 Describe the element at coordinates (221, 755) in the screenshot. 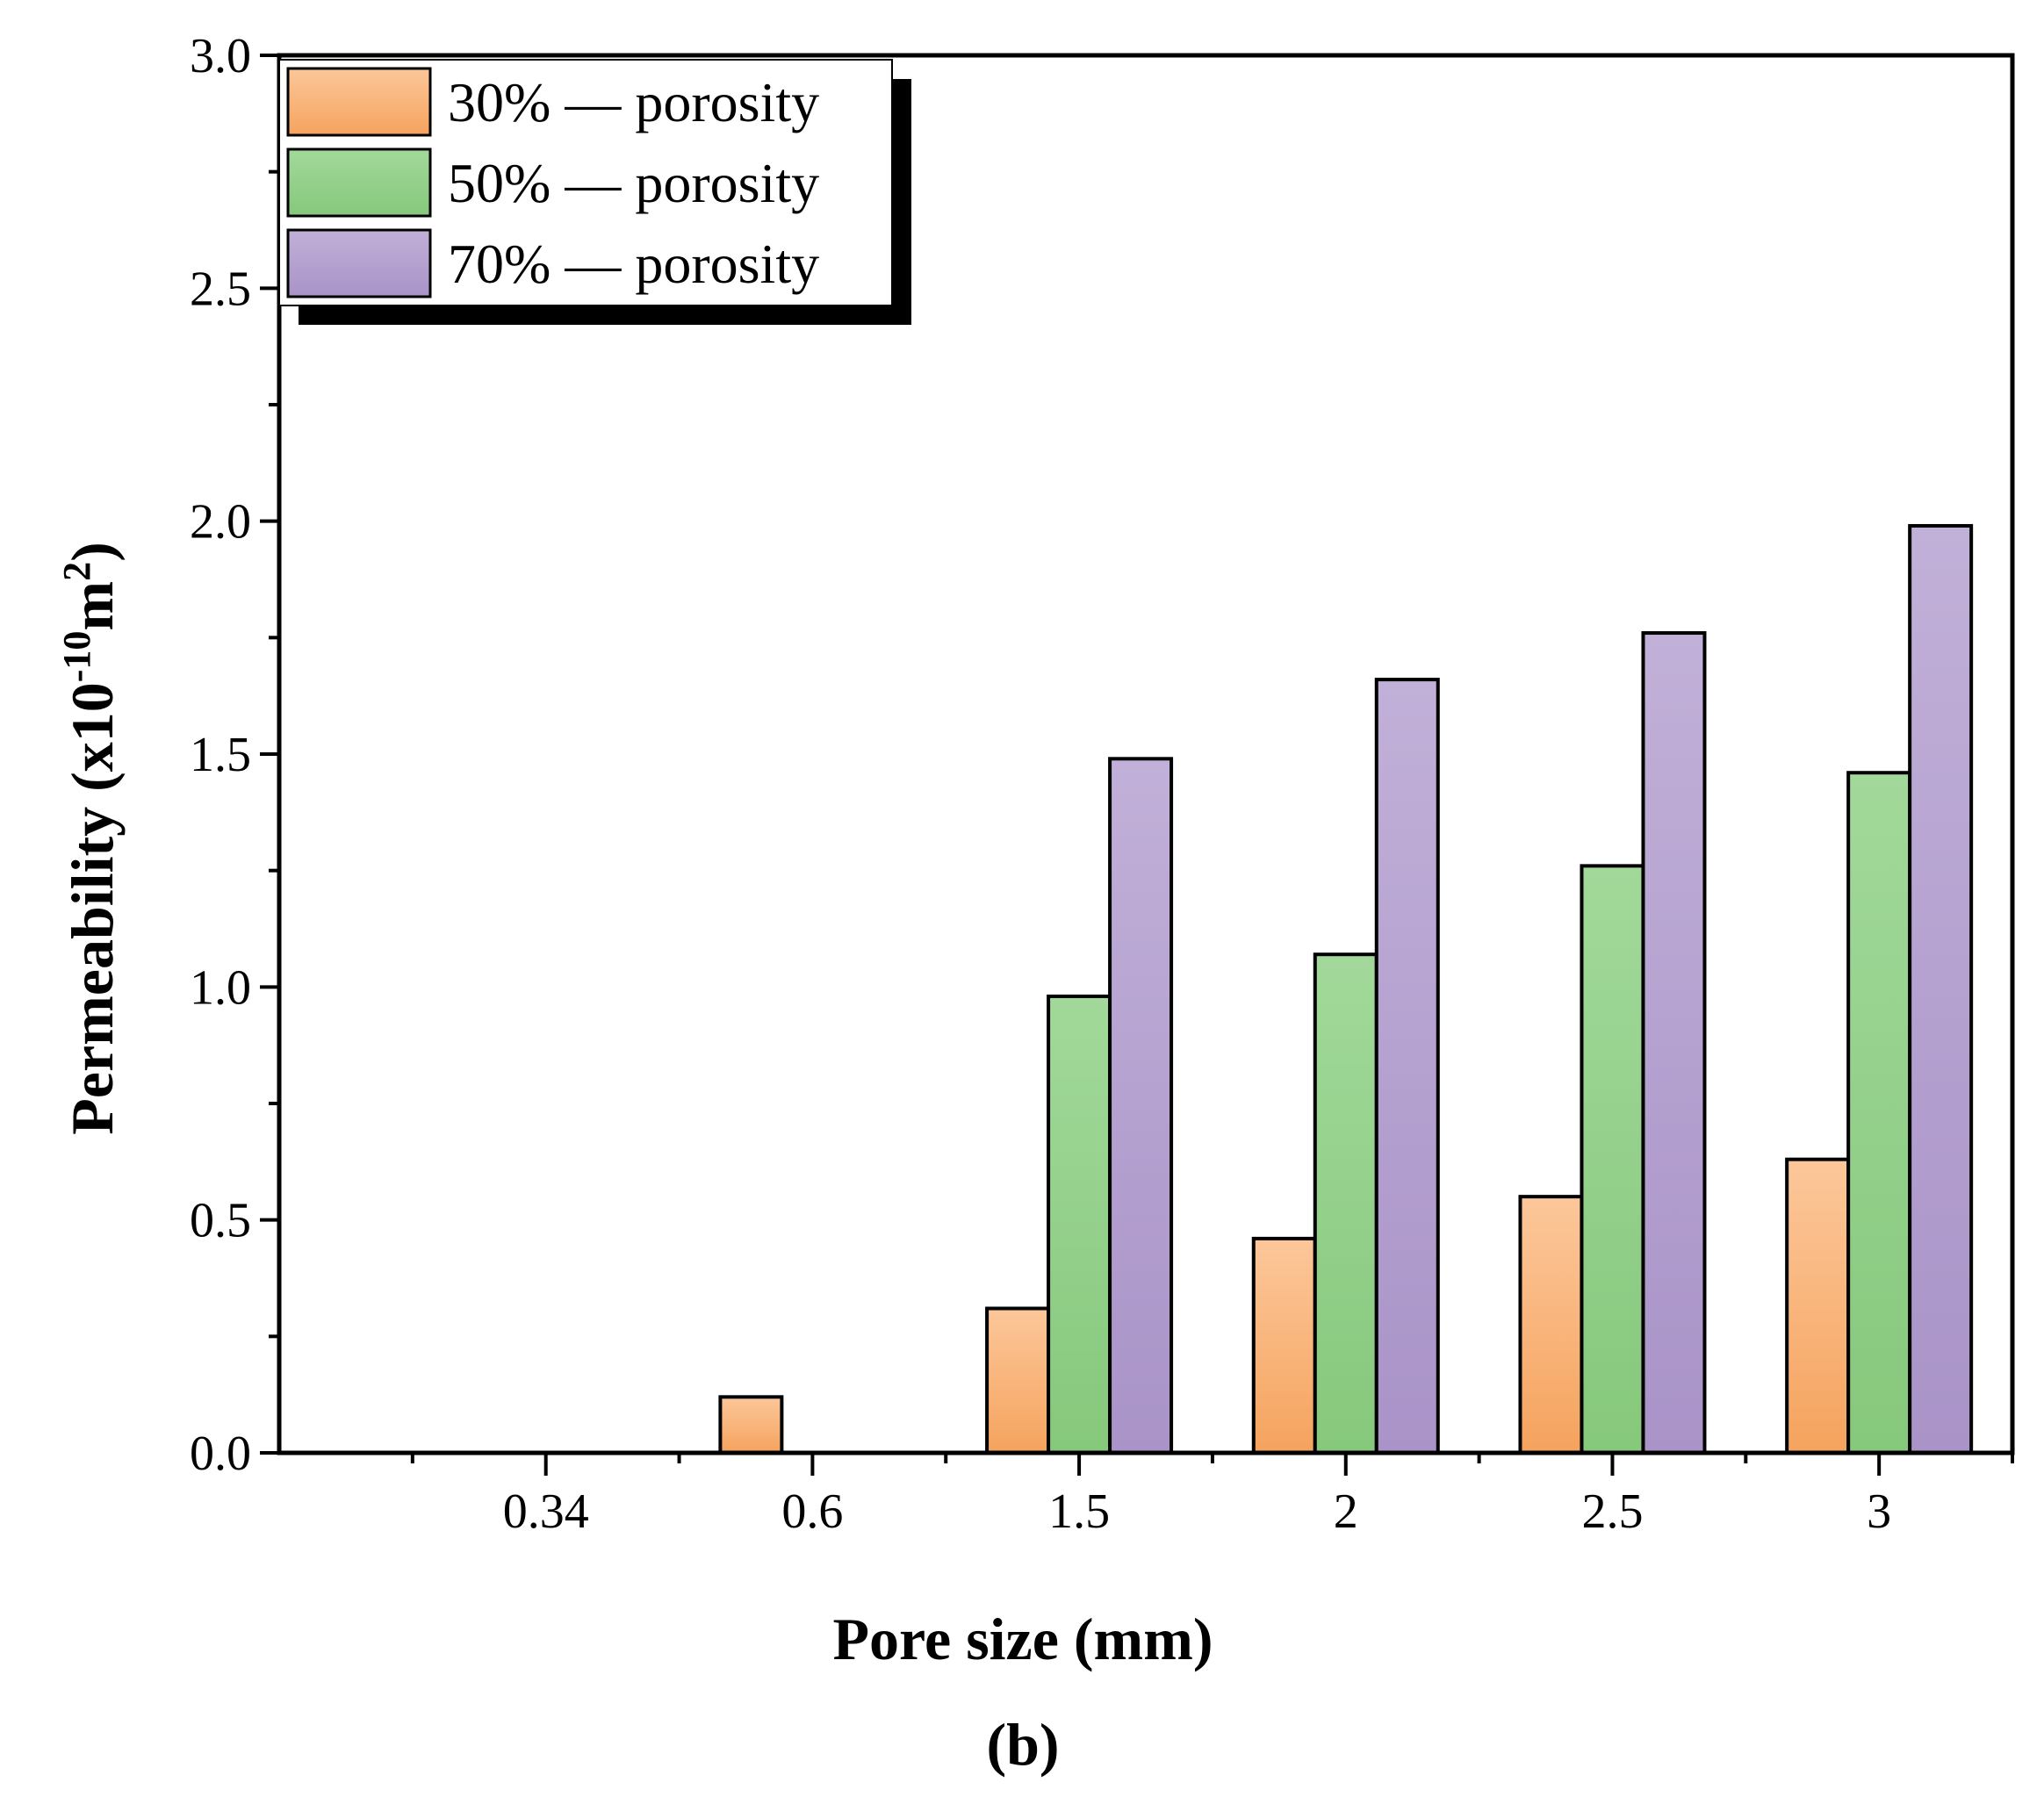

I see `y-tick-label: 1.5` at that location.